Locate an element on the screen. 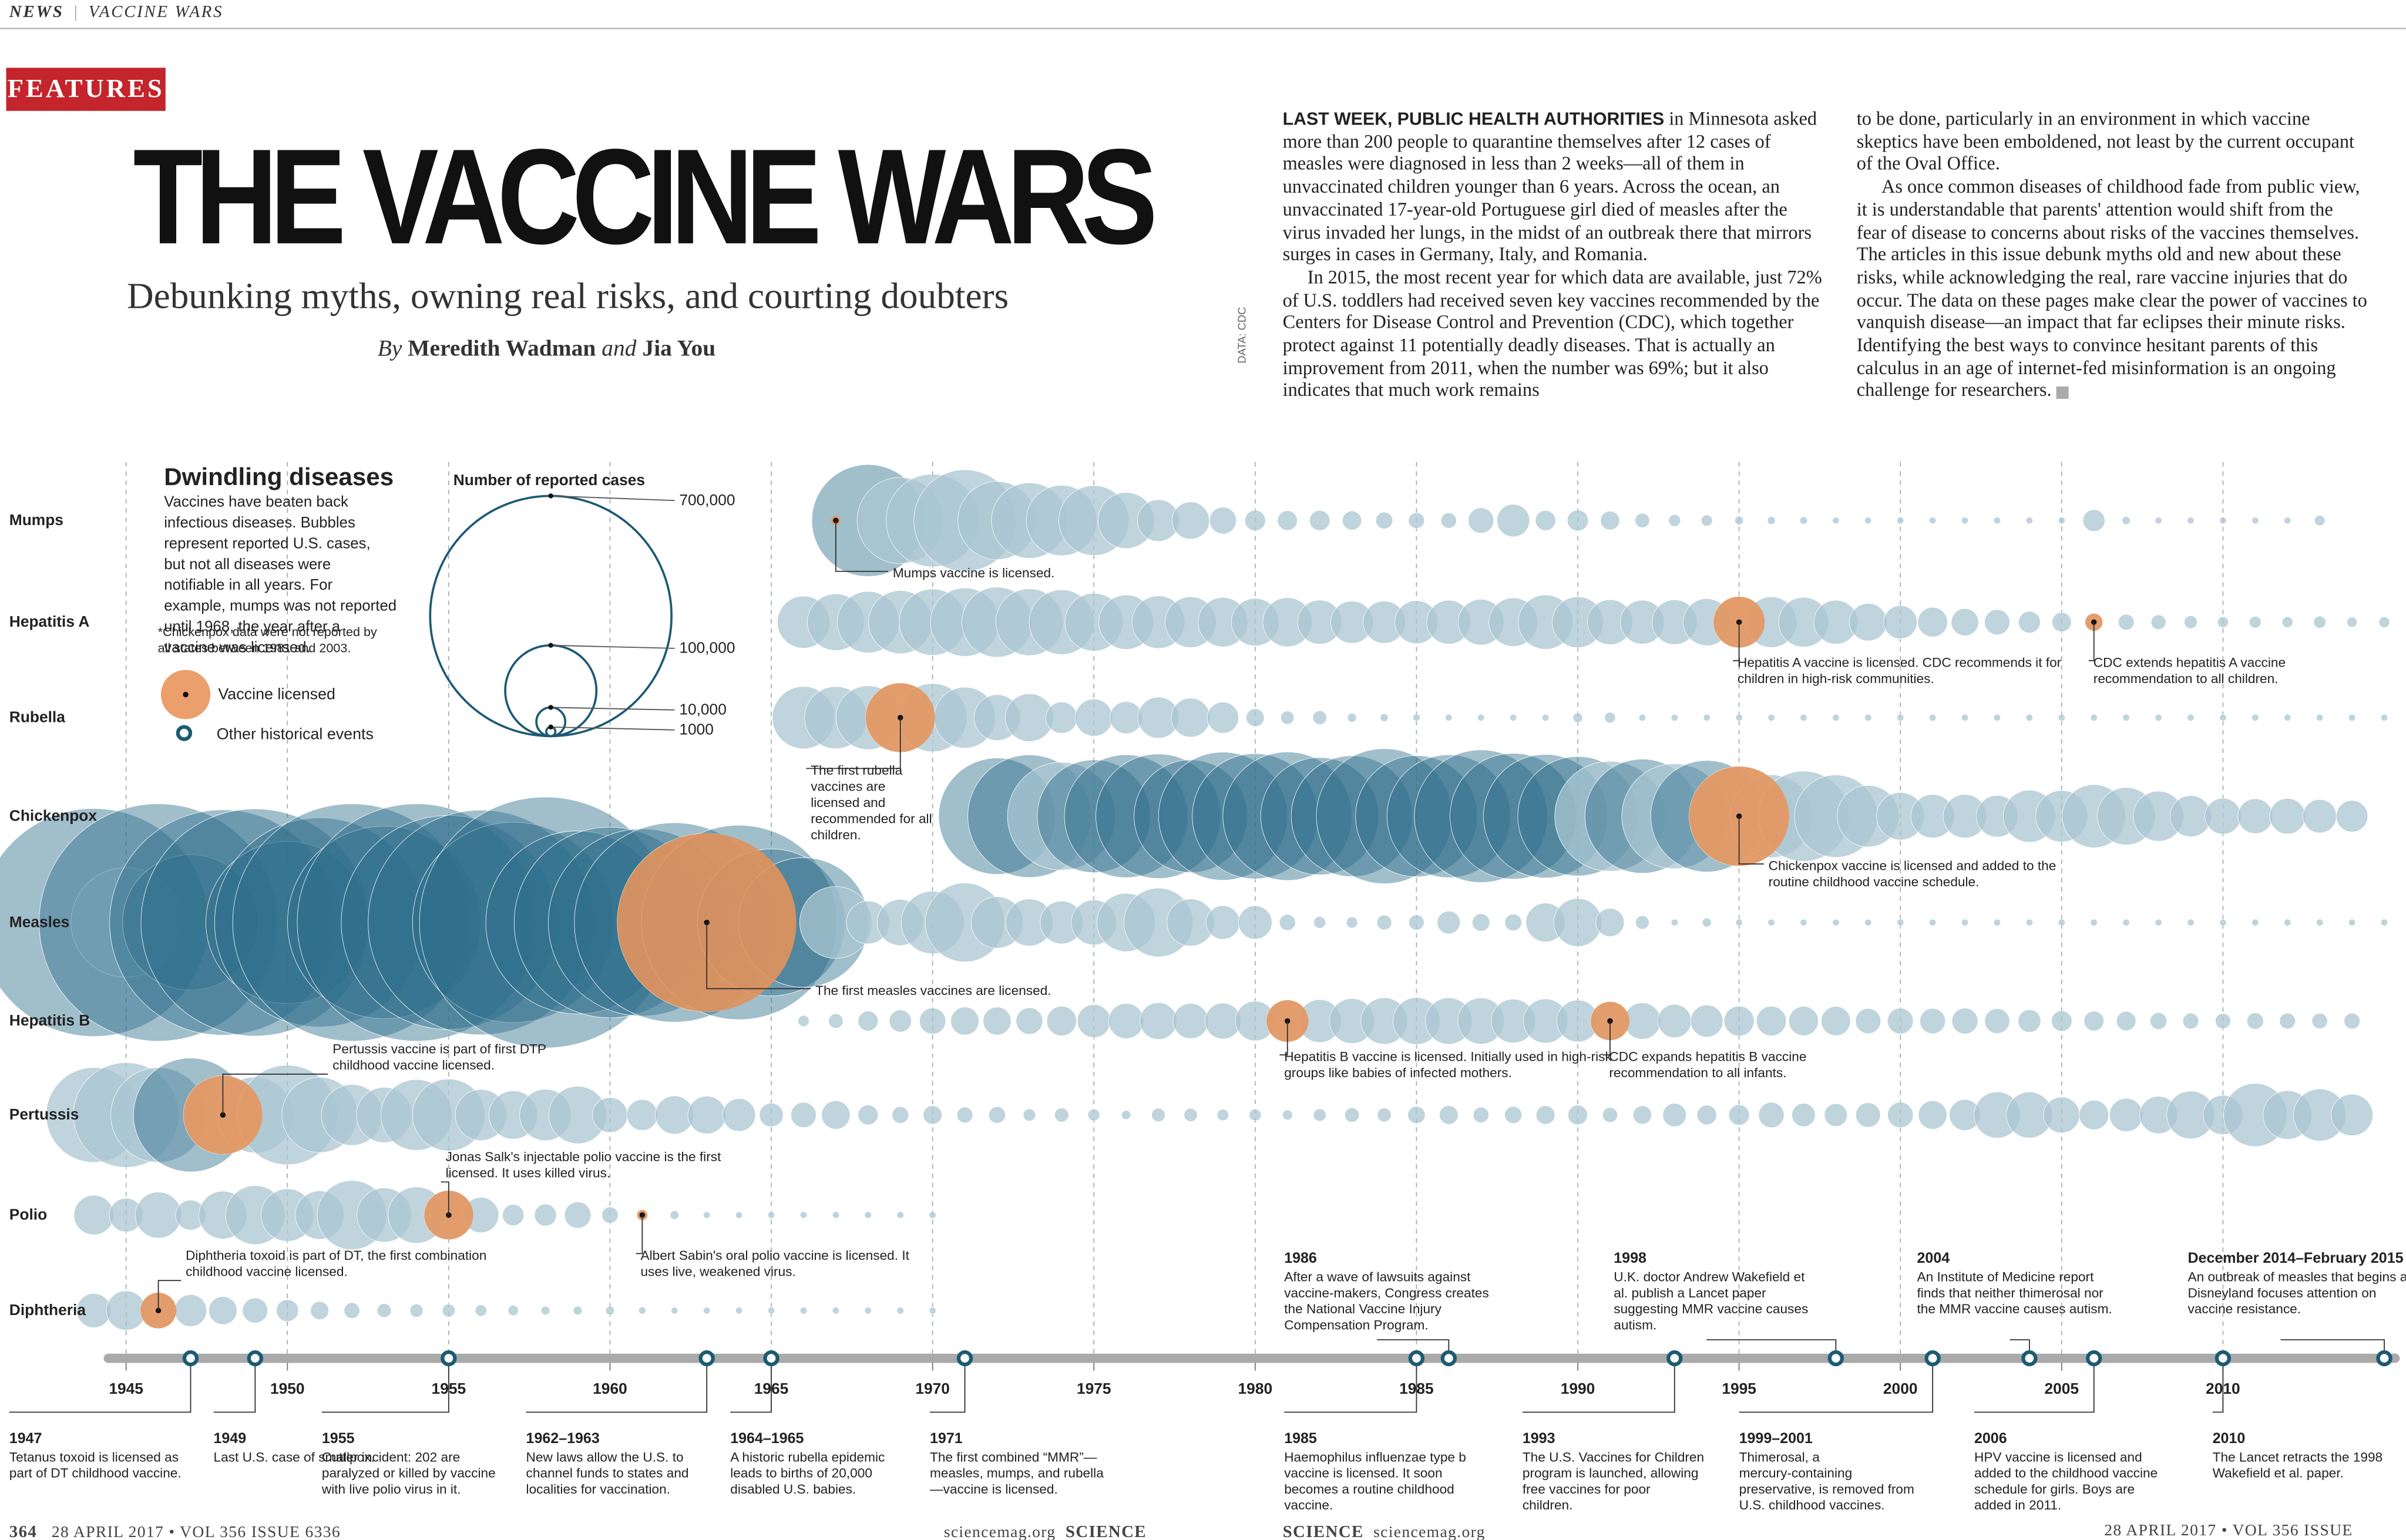 This screenshot has width=2406, height=1540. event-text: Last U.S. case of smallpox. is located at coordinates (293, 1457).